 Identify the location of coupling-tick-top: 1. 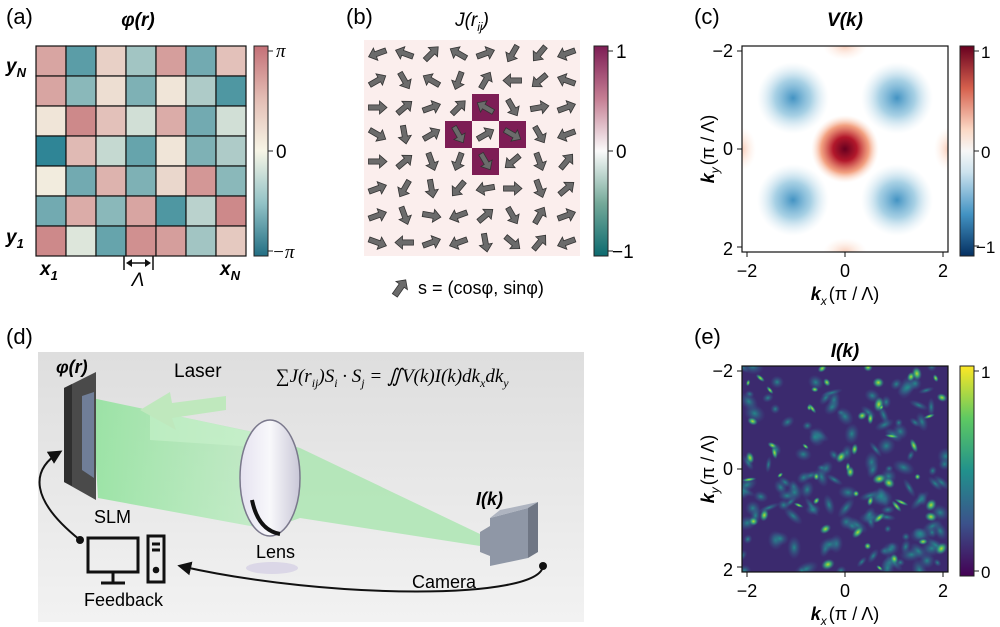
(621, 52).